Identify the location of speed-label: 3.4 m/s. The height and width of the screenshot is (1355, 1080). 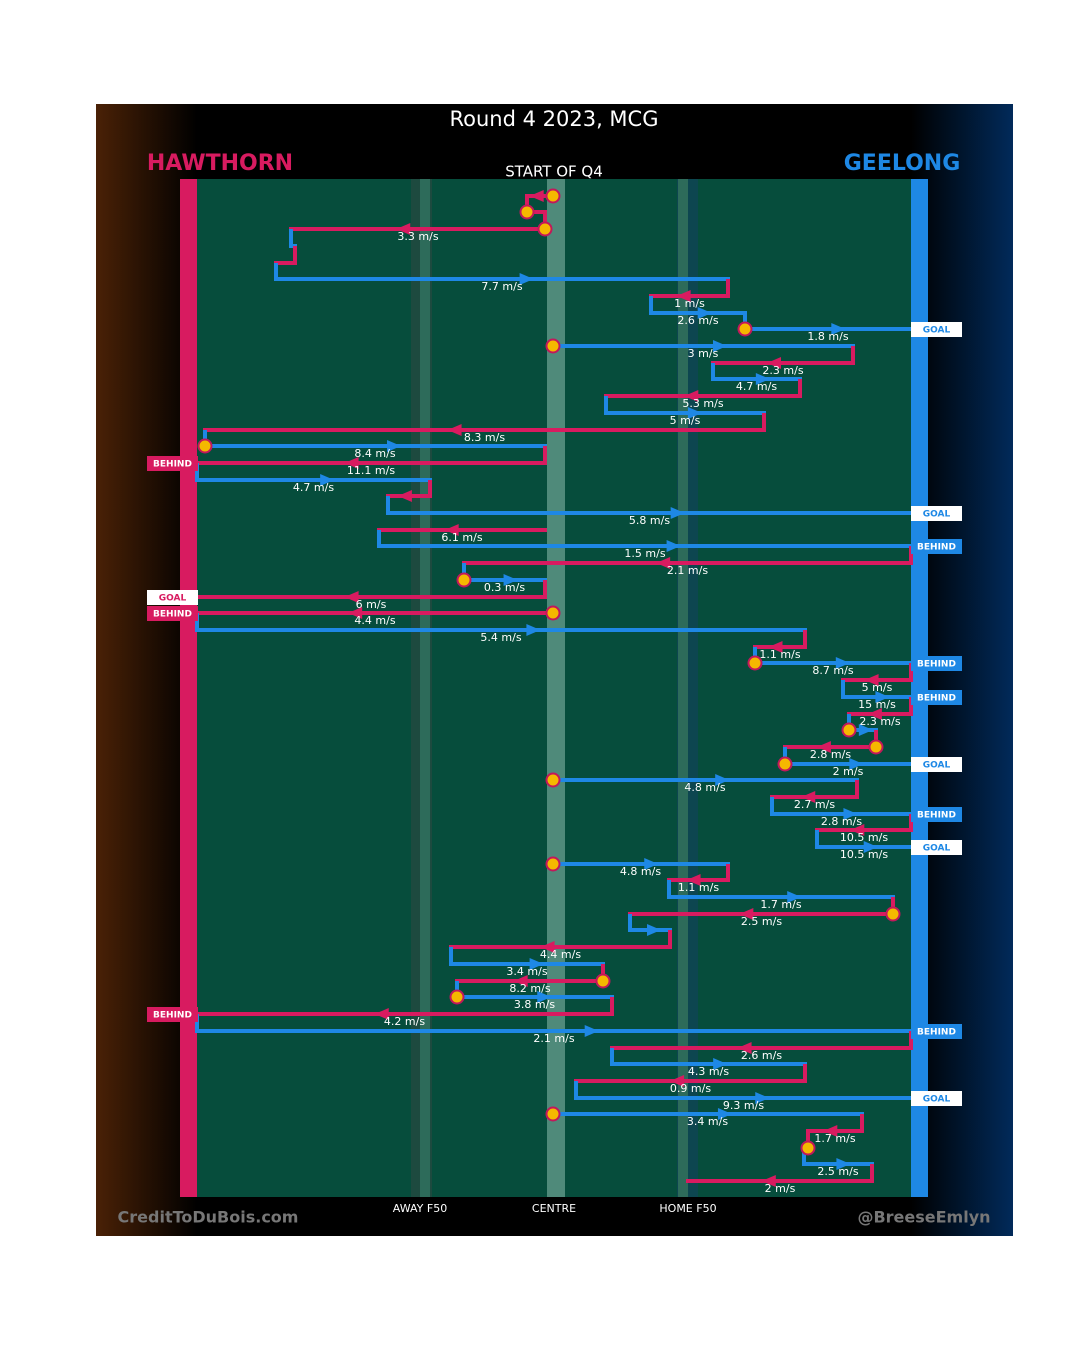
(707, 1121).